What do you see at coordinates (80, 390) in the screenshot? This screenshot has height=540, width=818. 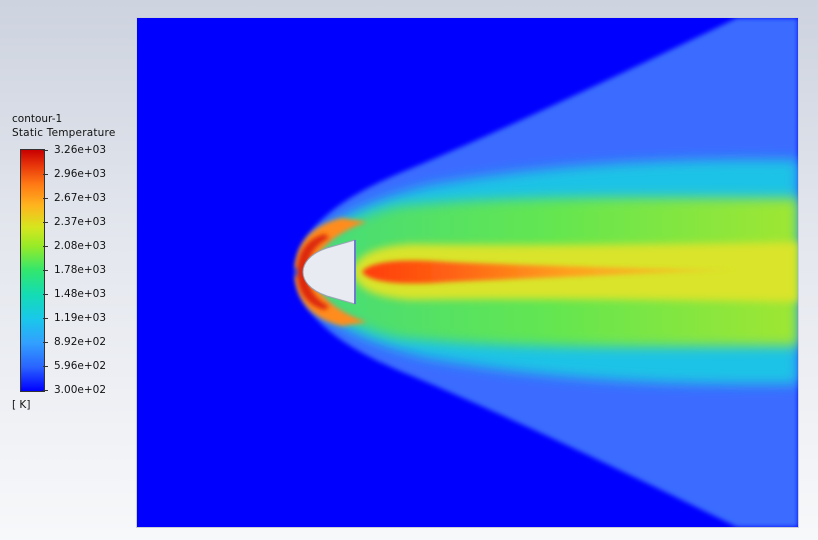 I see `legend-tick-label: 3.00e+02` at bounding box center [80, 390].